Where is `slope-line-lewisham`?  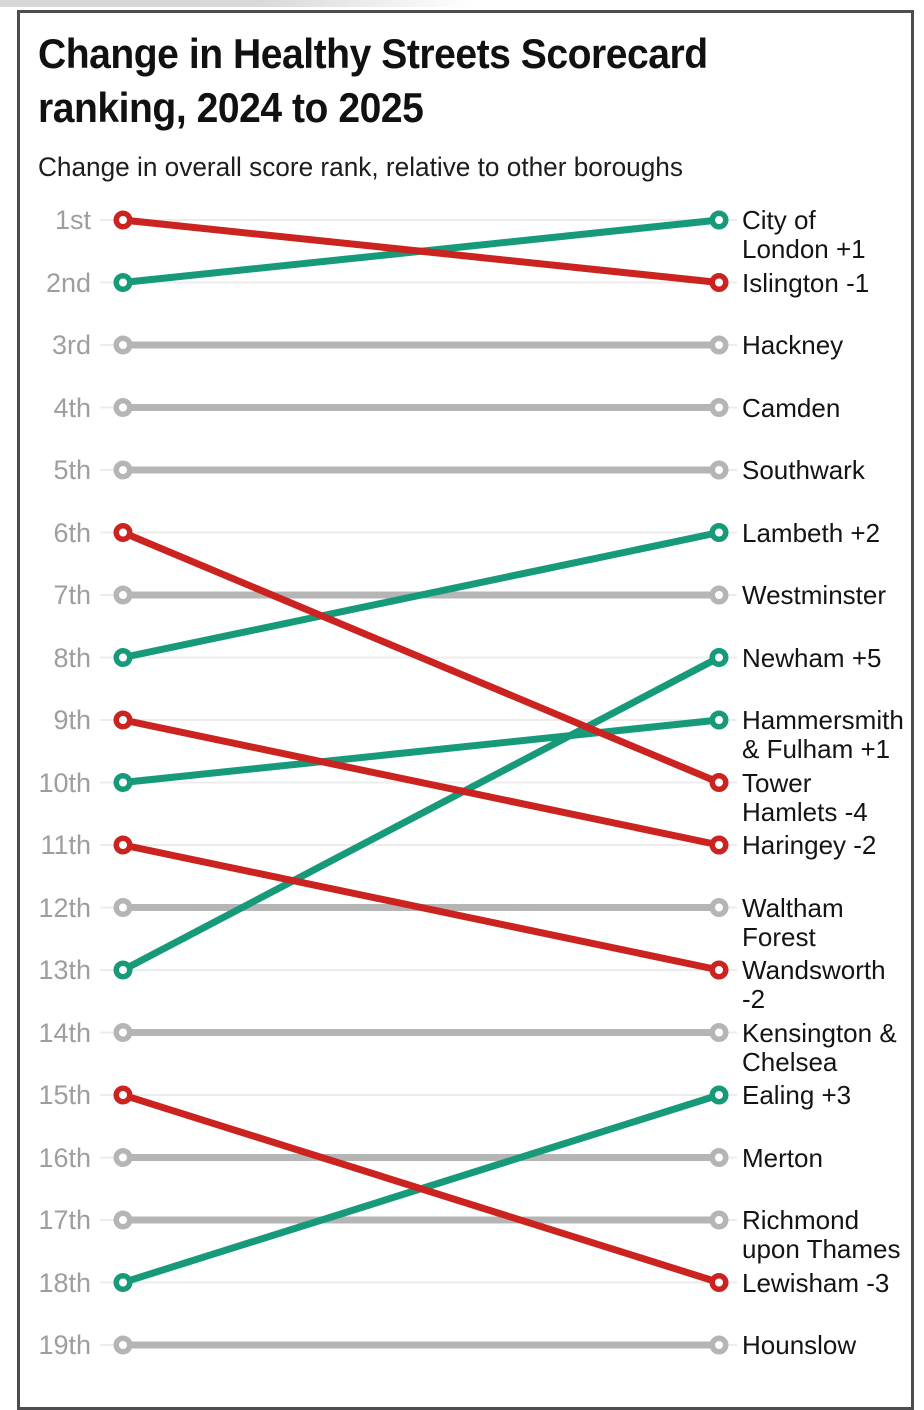 slope-line-lewisham is located at coordinates (421, 1188).